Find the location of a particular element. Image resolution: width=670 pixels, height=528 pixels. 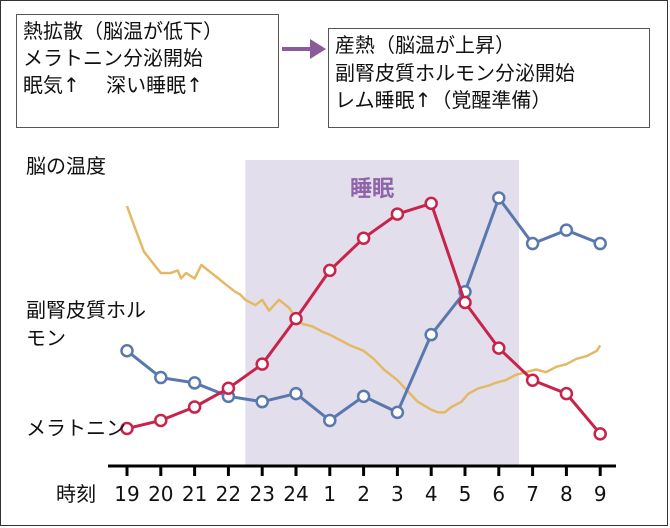

left-box-line: メラトニン分泌開始 is located at coordinates (113, 58).